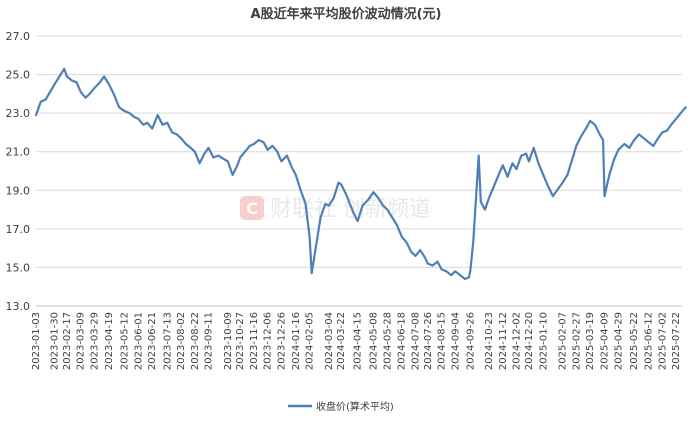 This screenshot has height=421, width=692. What do you see at coordinates (374, 341) in the screenshot?
I see `x-tick-label: 2024-05-08` at bounding box center [374, 341].